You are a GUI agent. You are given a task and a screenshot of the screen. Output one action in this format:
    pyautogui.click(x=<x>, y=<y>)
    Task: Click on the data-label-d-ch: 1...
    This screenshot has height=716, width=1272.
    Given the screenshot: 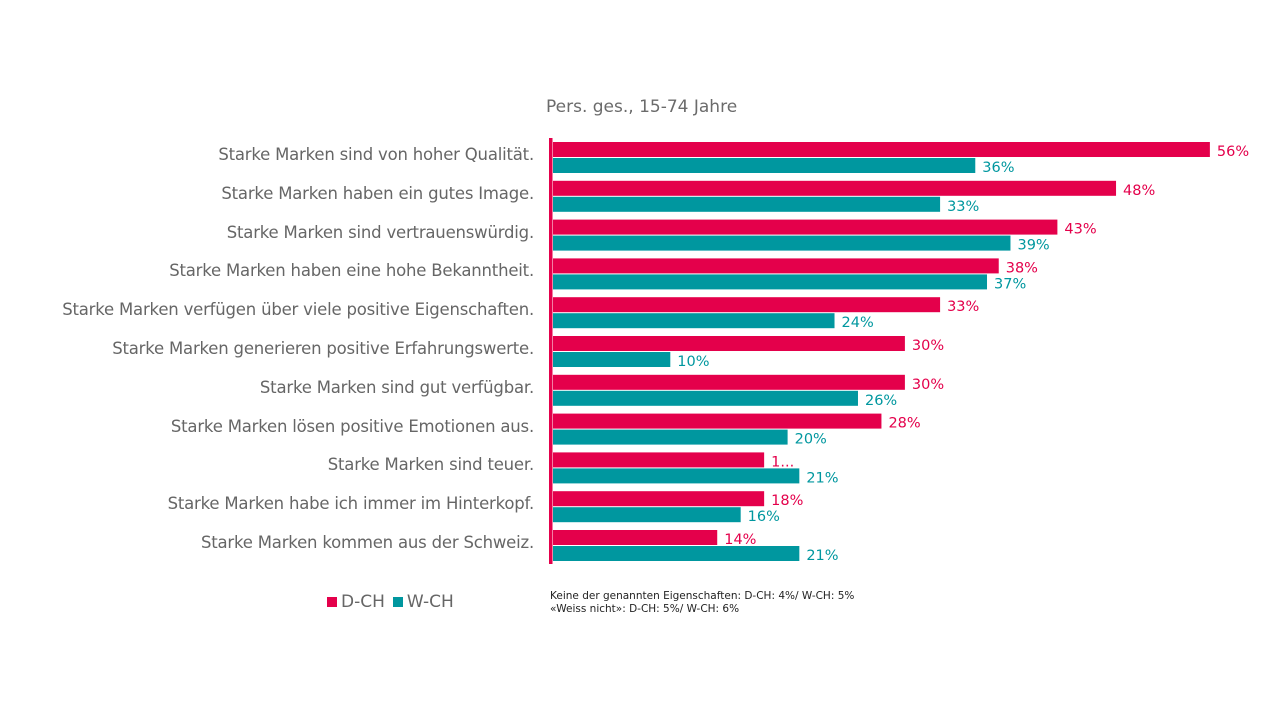 What is the action you would take?
    pyautogui.click(x=782, y=462)
    